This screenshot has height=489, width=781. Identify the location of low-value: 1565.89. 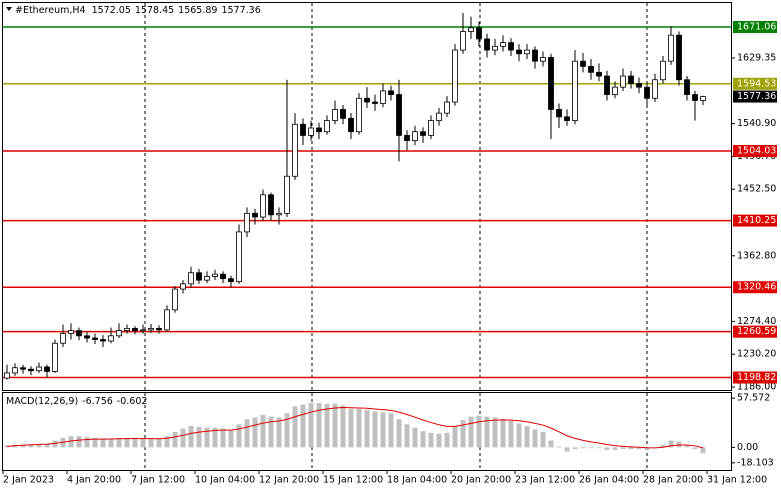
(197, 10).